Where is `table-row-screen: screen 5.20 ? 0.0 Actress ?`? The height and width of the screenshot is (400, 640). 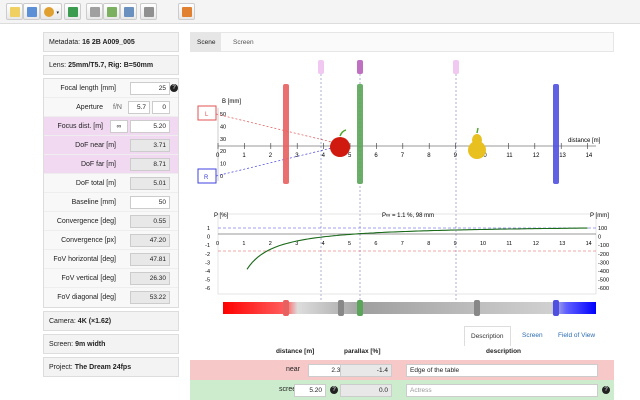 table-row-screen: screen 5.20 ? 0.0 Actress ? is located at coordinates (402, 390).